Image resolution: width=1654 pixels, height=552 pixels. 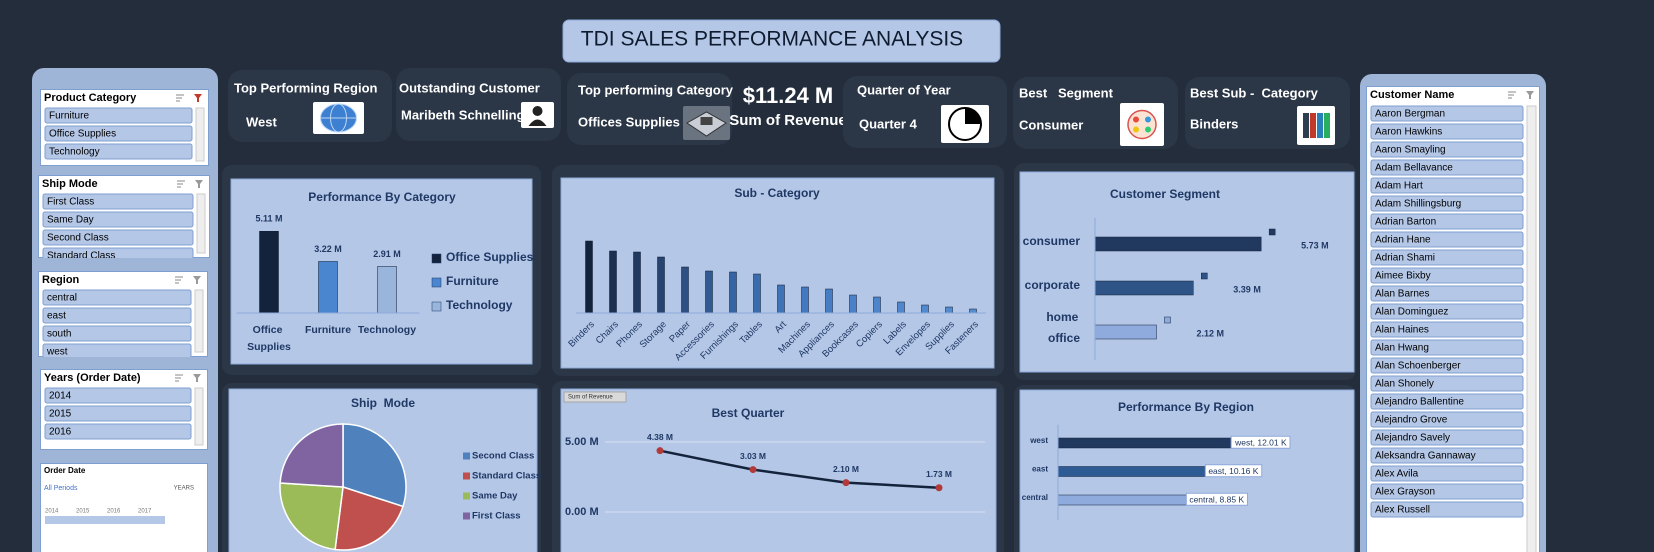 I want to click on slicer-item-label: Alejandro Grove, so click(x=1411, y=420).